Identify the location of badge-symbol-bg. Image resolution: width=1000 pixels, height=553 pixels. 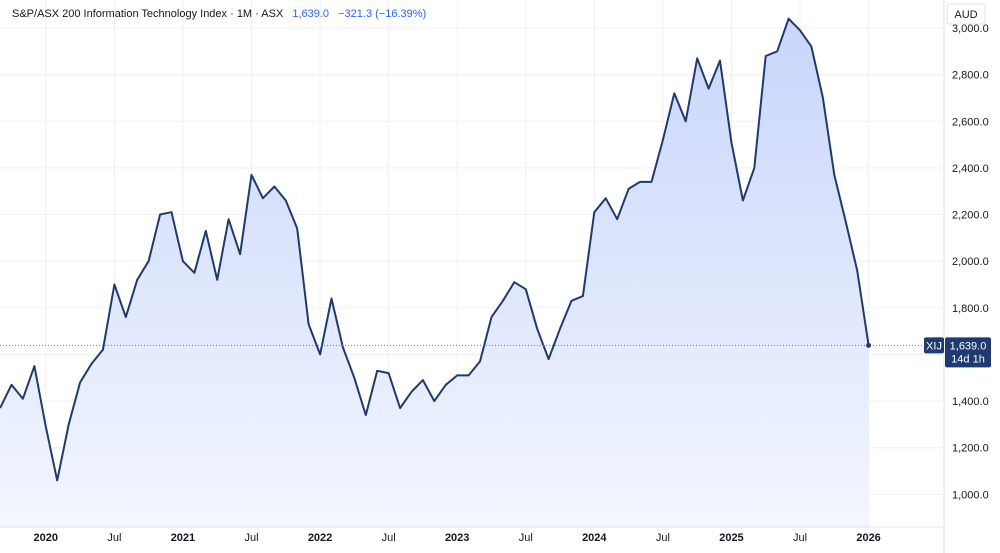
(934, 345).